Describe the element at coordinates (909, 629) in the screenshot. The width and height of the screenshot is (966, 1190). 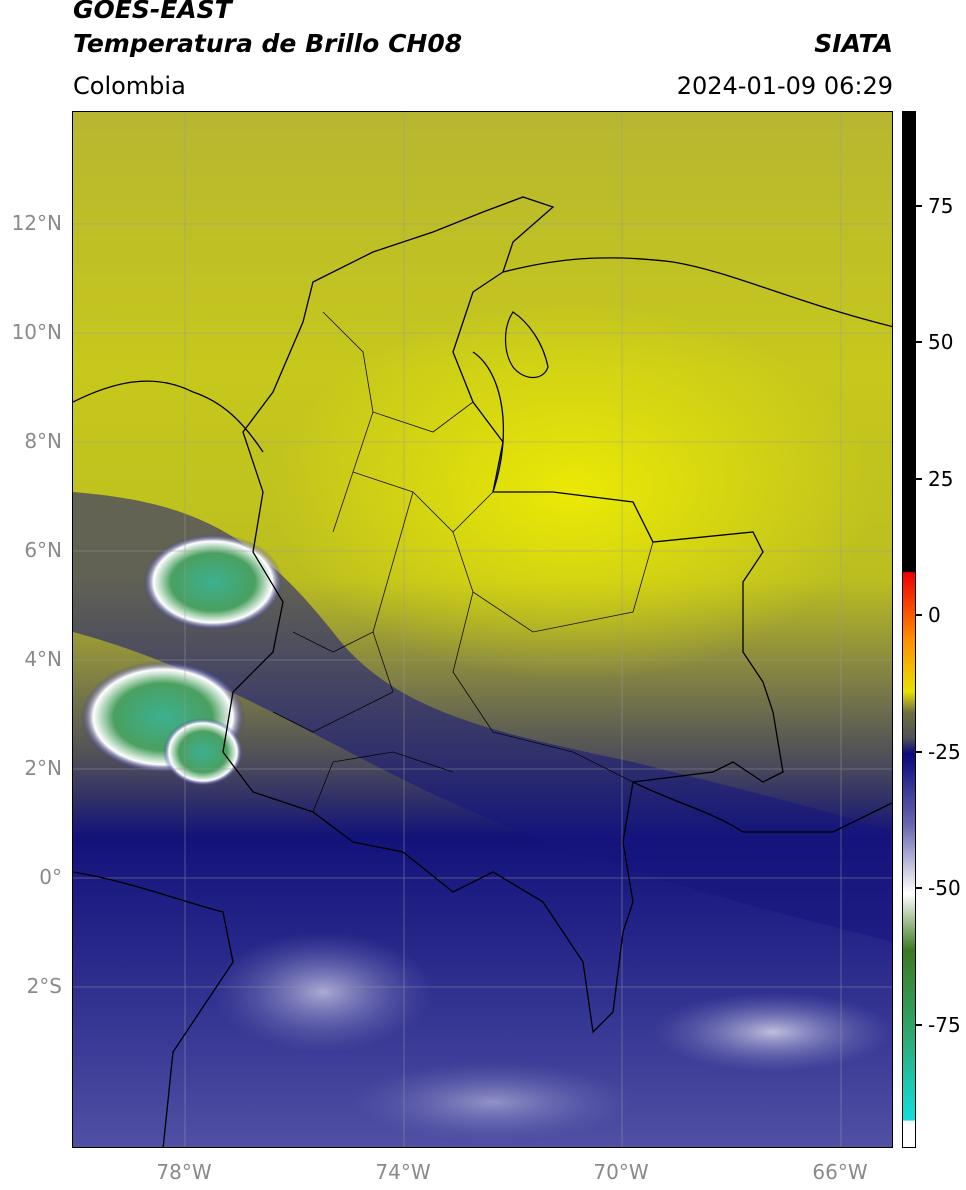
I see `colorbar` at that location.